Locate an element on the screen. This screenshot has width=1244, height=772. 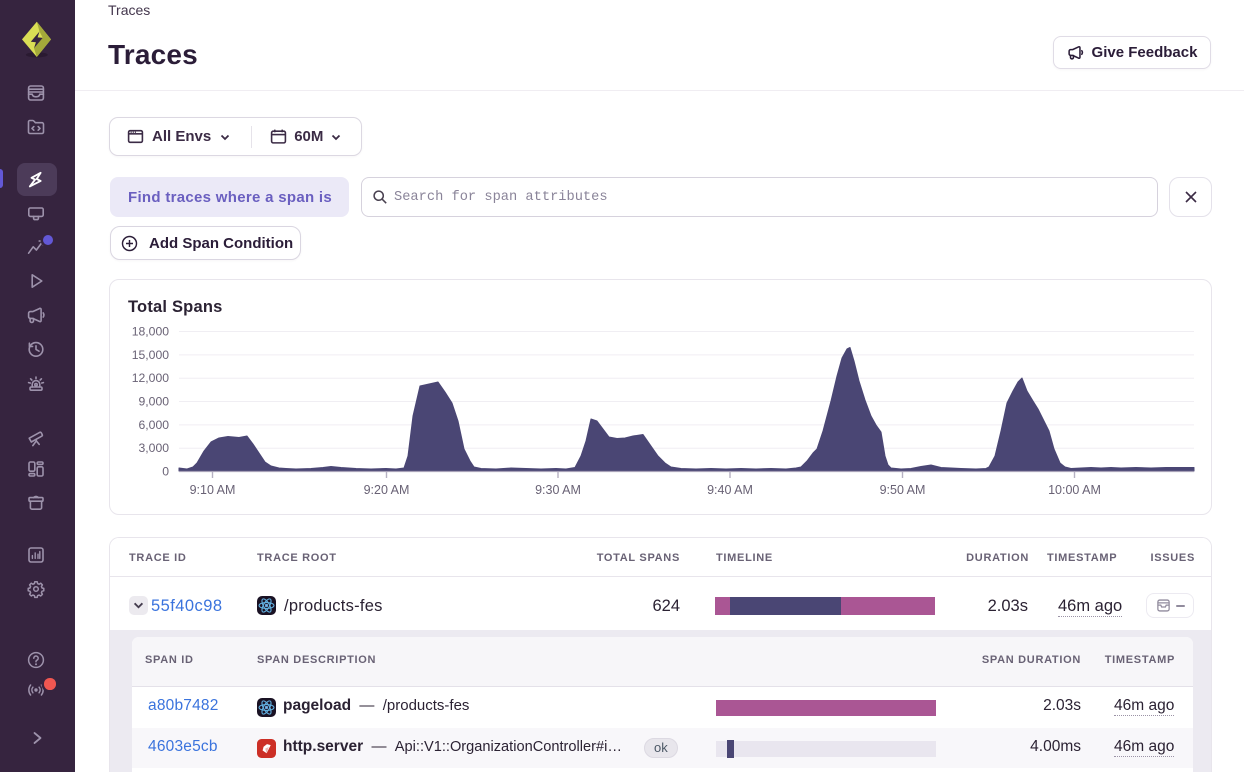
svg-text: 9:30 AM is located at coordinates (558, 490).